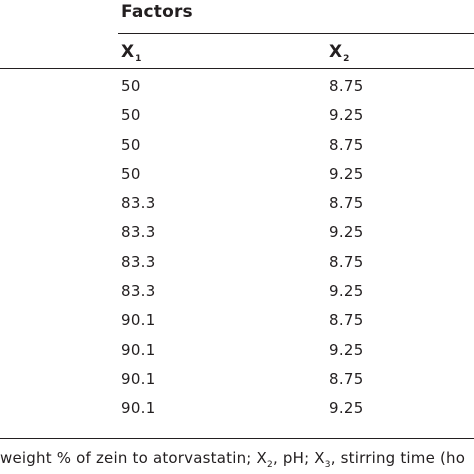 The width and height of the screenshot is (474, 474). Describe the element at coordinates (157, 12) in the screenshot. I see `factors-heading: Factors` at that location.